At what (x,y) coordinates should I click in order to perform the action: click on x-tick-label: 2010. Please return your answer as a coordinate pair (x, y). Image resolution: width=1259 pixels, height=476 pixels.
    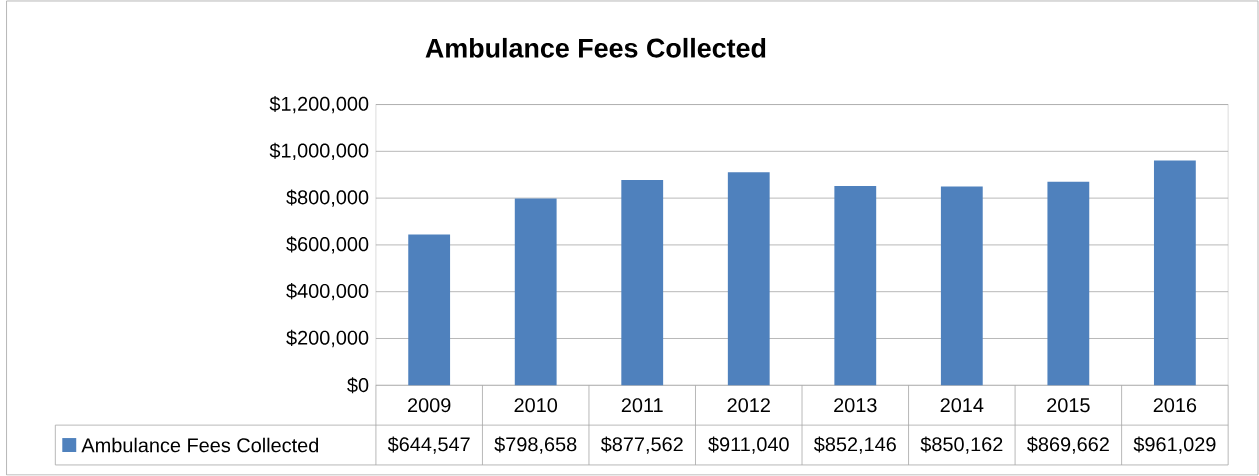
    Looking at the image, I should click on (536, 405).